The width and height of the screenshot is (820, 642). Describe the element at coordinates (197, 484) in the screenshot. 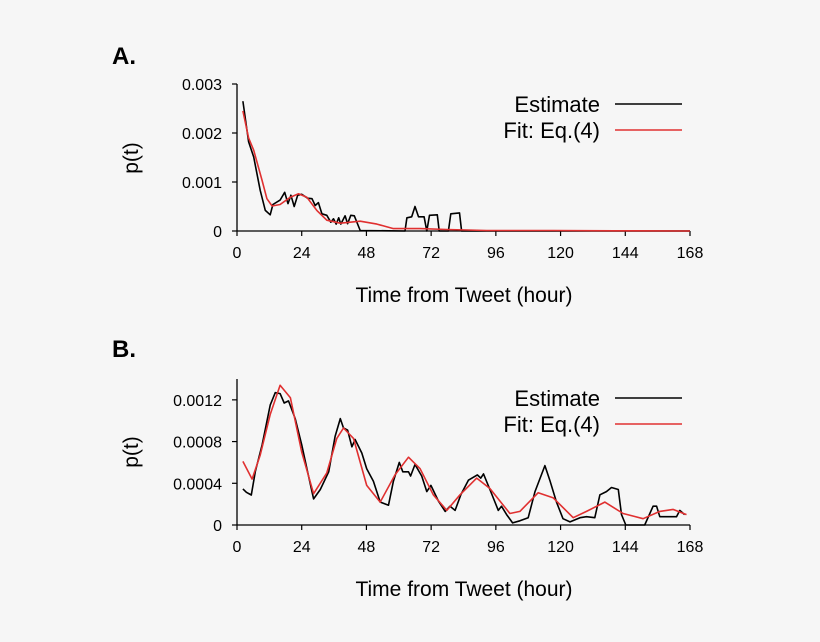

I see `y-tick-label: 0.0004` at that location.